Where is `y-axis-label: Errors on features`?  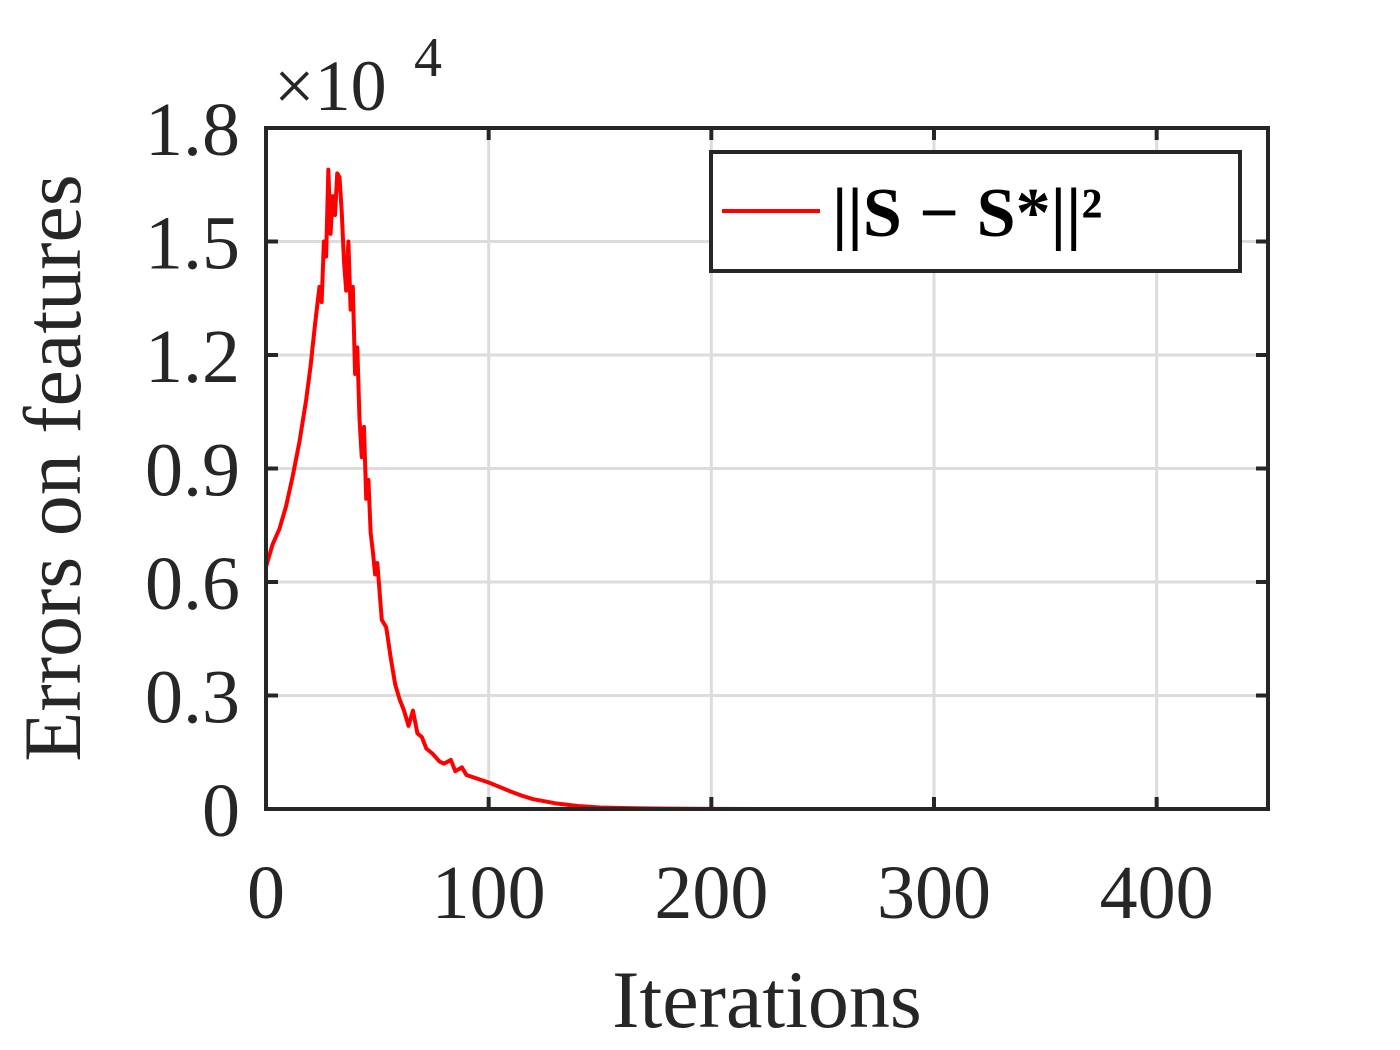 y-axis-label: Errors on features is located at coordinates (52, 467).